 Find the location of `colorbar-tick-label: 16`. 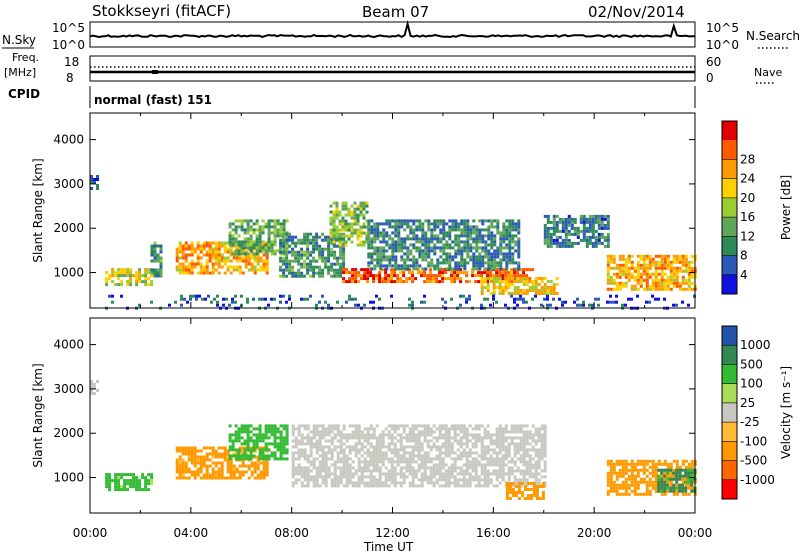

colorbar-tick-label: 16 is located at coordinates (747, 217).